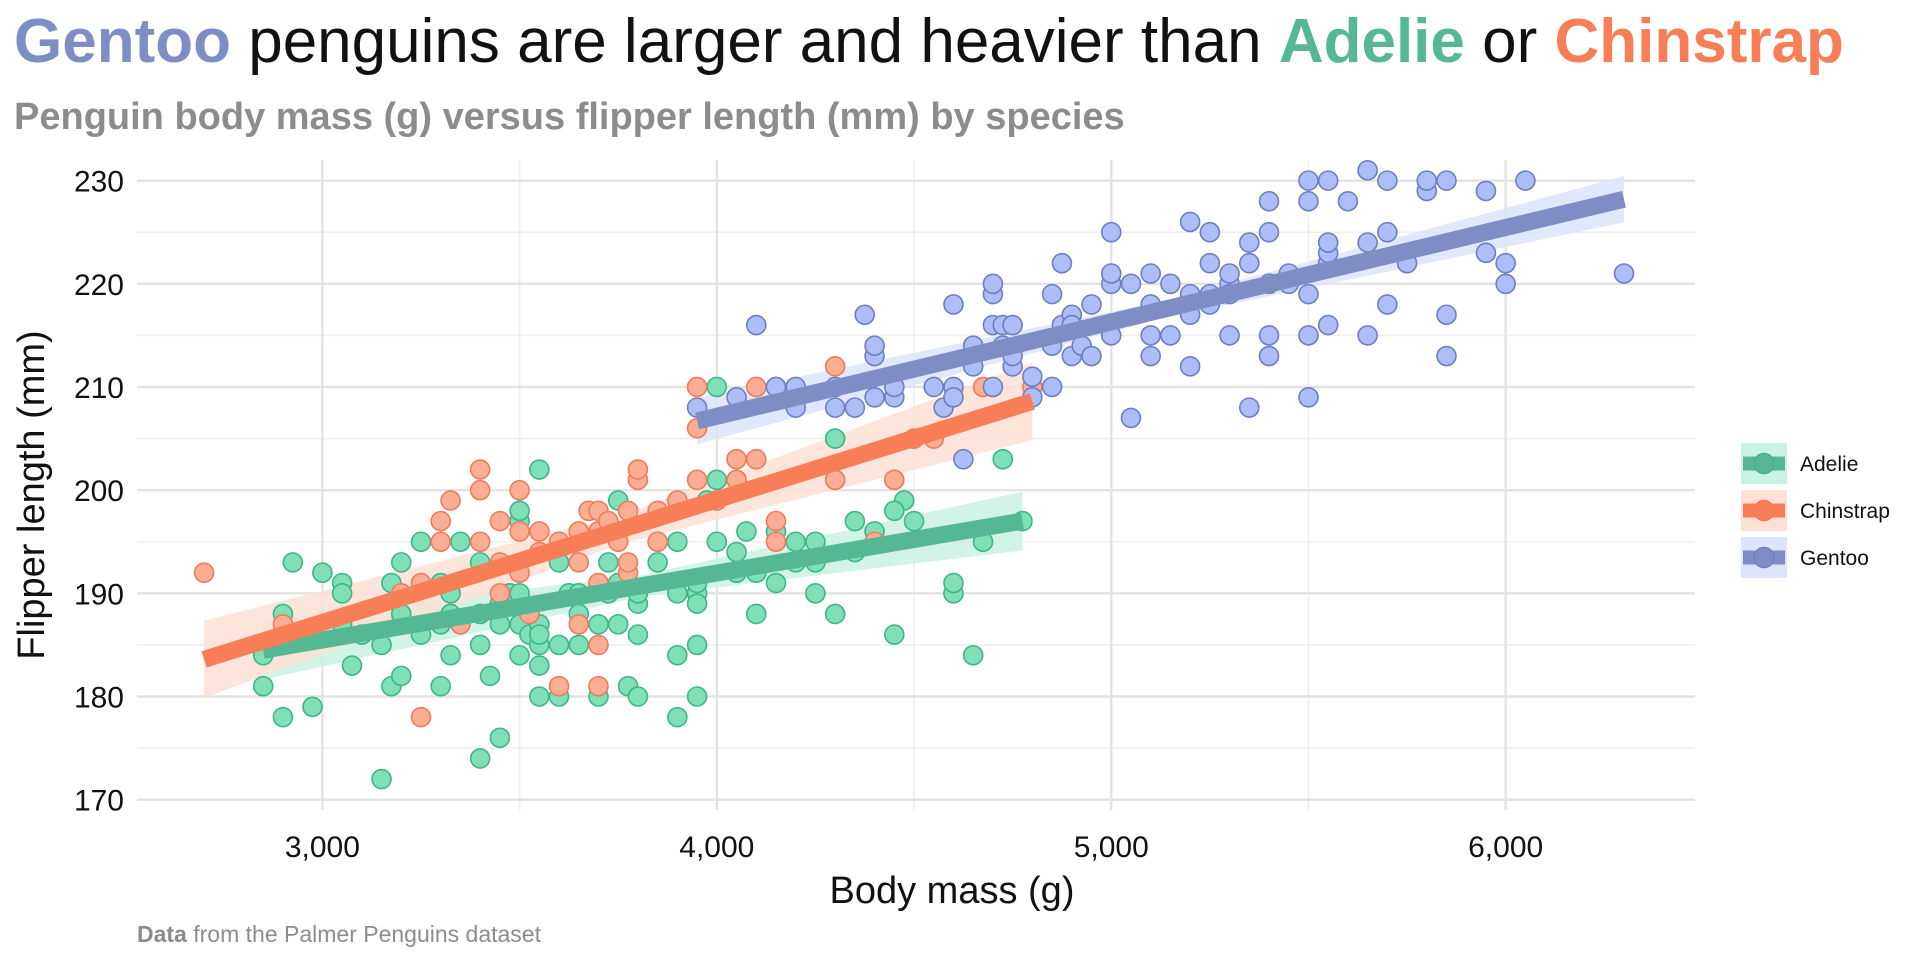 The height and width of the screenshot is (960, 1920). I want to click on legend-dot-adelie, so click(1764, 463).